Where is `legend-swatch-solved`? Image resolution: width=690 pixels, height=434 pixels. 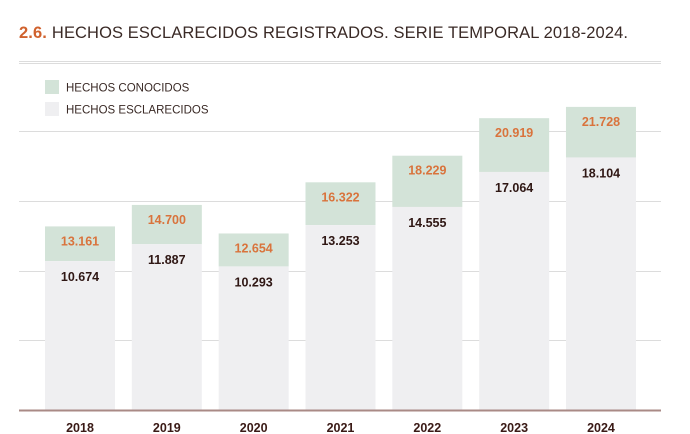 legend-swatch-solved is located at coordinates (52, 109).